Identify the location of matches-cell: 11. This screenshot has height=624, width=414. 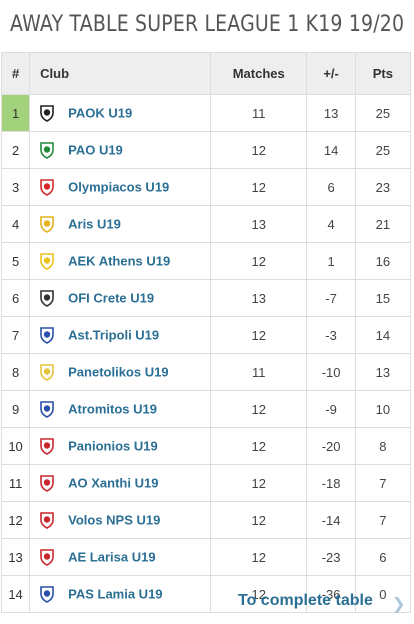
(259, 113).